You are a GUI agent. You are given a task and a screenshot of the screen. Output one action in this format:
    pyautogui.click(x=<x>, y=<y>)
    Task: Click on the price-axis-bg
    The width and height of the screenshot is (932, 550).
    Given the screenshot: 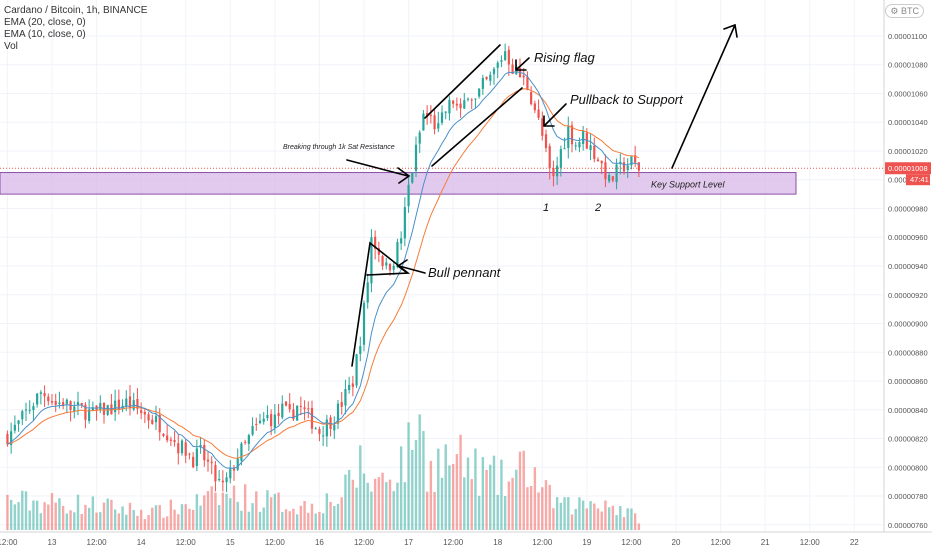 What is the action you would take?
    pyautogui.click(x=908, y=275)
    